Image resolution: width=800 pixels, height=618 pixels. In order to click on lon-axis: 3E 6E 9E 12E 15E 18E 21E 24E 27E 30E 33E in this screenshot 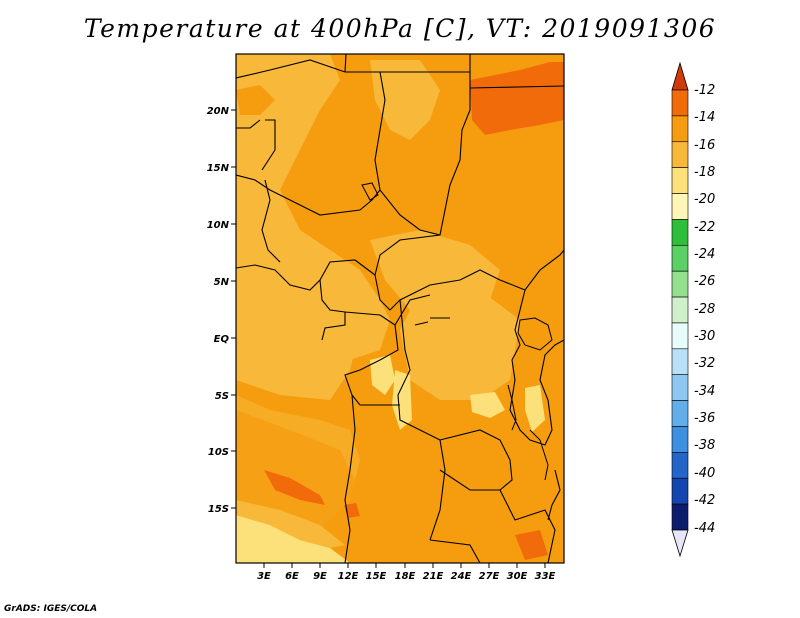, I will do `click(406, 572)`.